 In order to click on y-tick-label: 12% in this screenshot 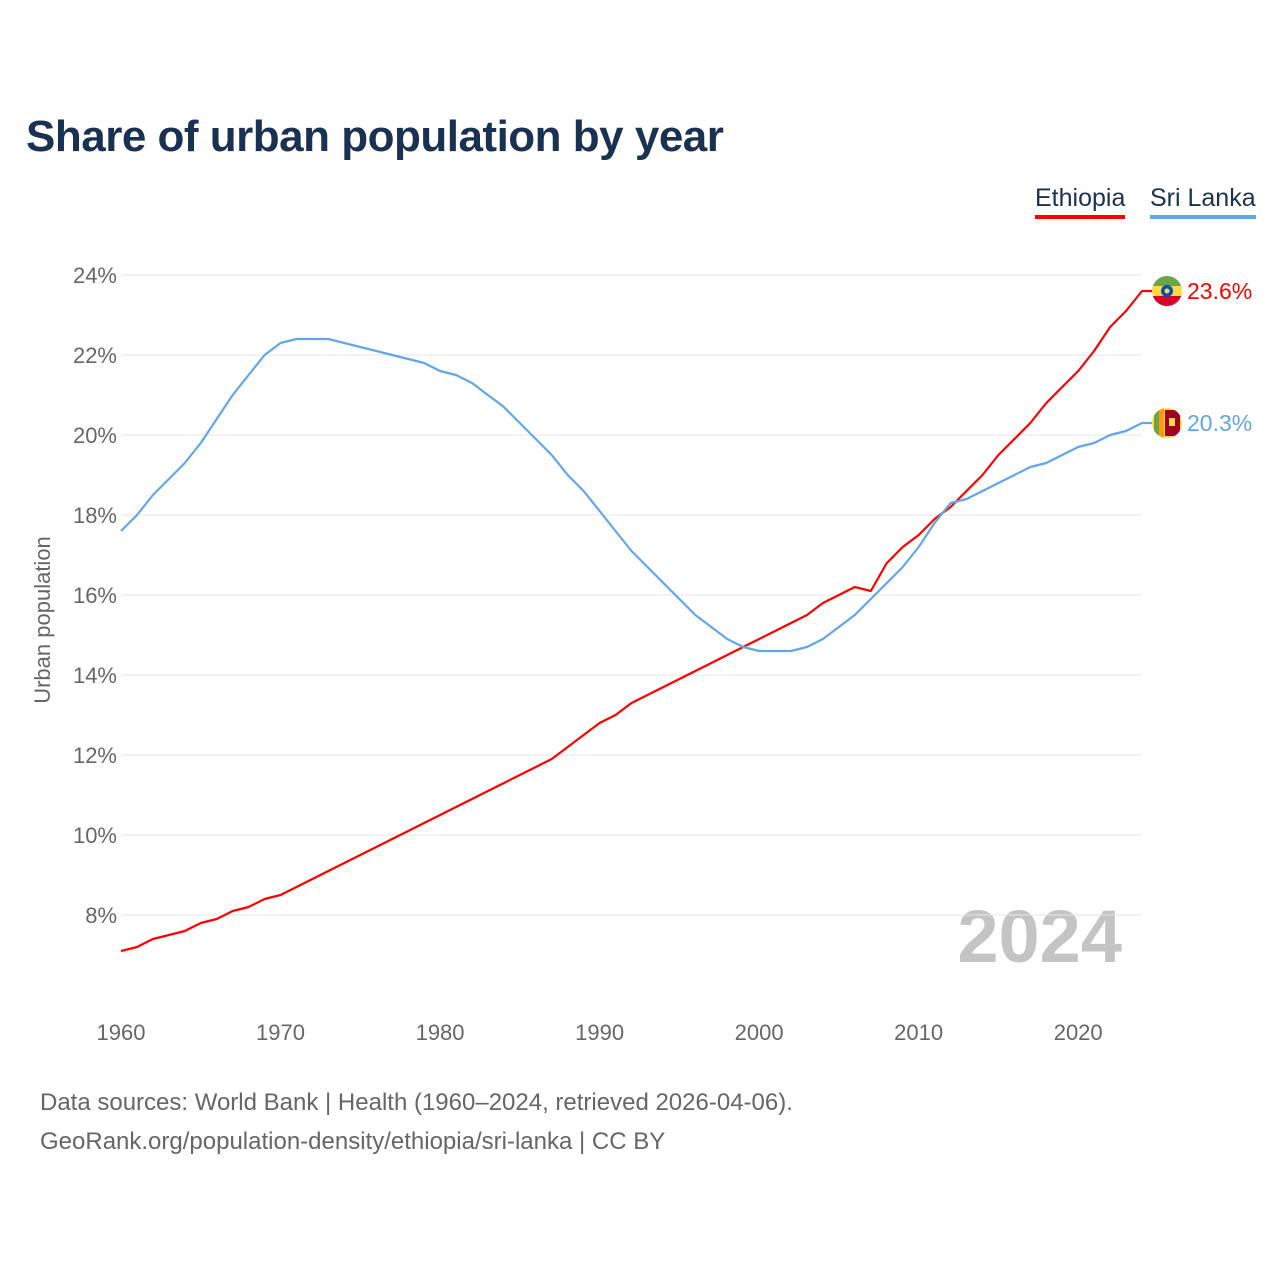, I will do `click(95, 755)`.